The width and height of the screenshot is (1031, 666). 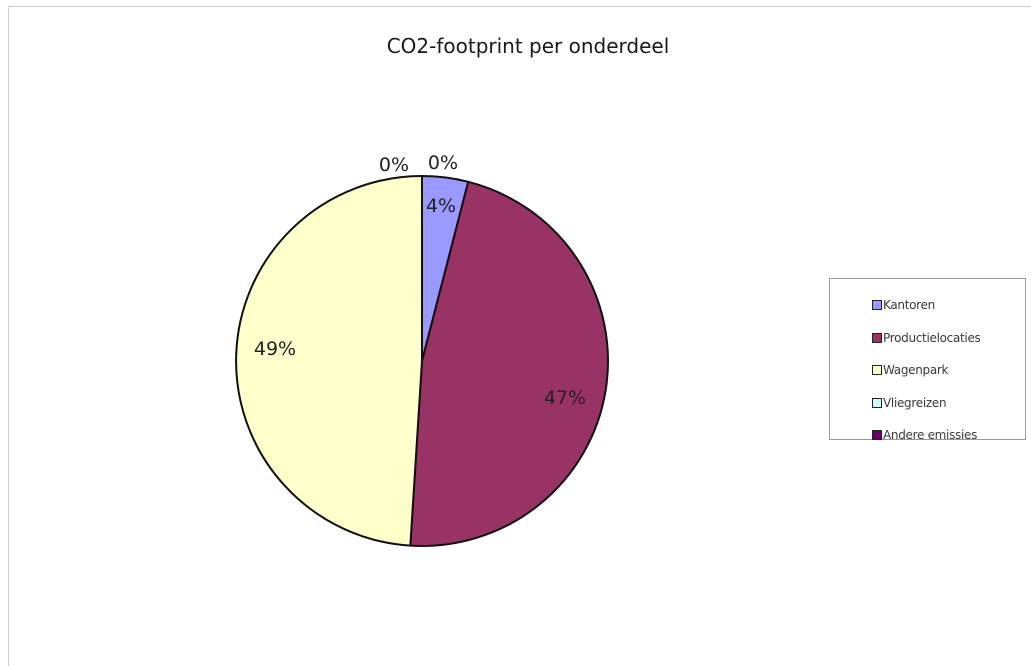 What do you see at coordinates (916, 370) in the screenshot?
I see `legend-label-wagenpark: Wagenpark` at bounding box center [916, 370].